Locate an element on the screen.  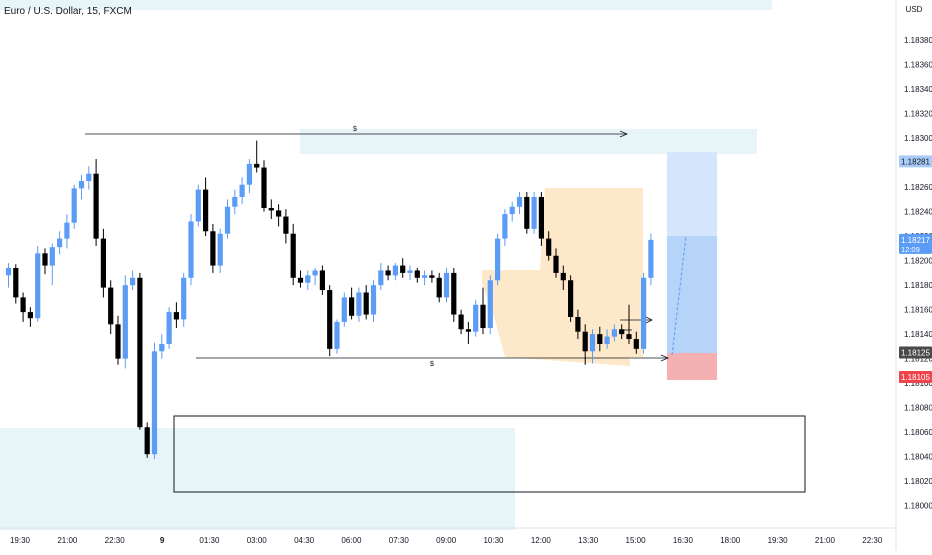
order-block-box is located at coordinates (489, 454).